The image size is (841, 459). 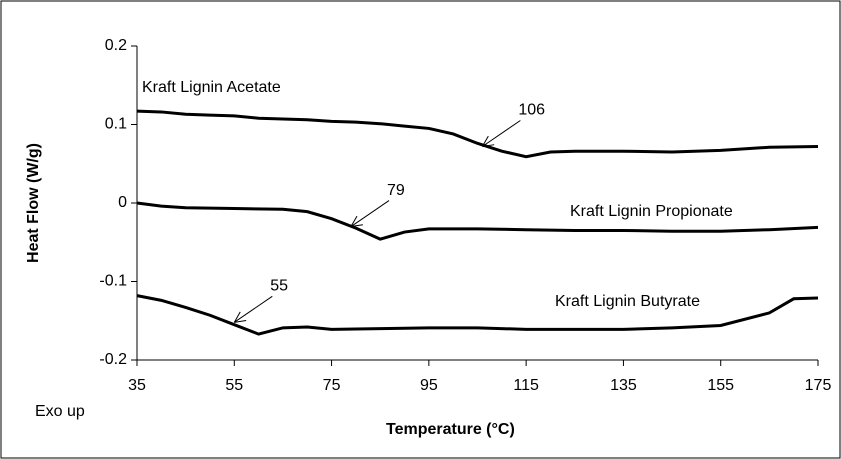 What do you see at coordinates (279, 286) in the screenshot?
I see `annotation-label: 55` at bounding box center [279, 286].